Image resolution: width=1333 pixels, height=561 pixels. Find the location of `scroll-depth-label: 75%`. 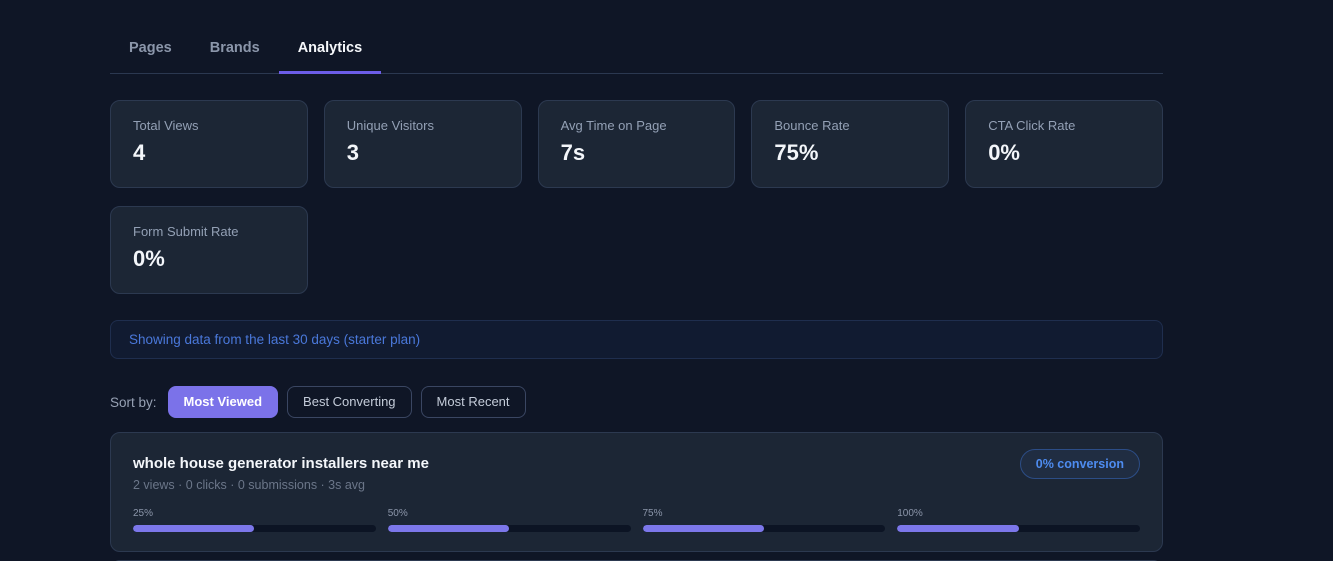

scroll-depth-label: 75% is located at coordinates (652, 514).